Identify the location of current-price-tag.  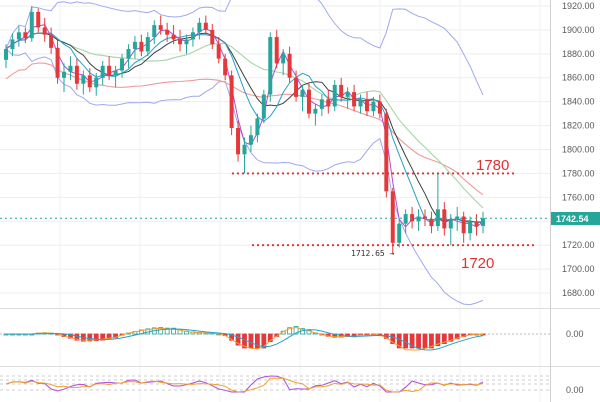
(575, 218).